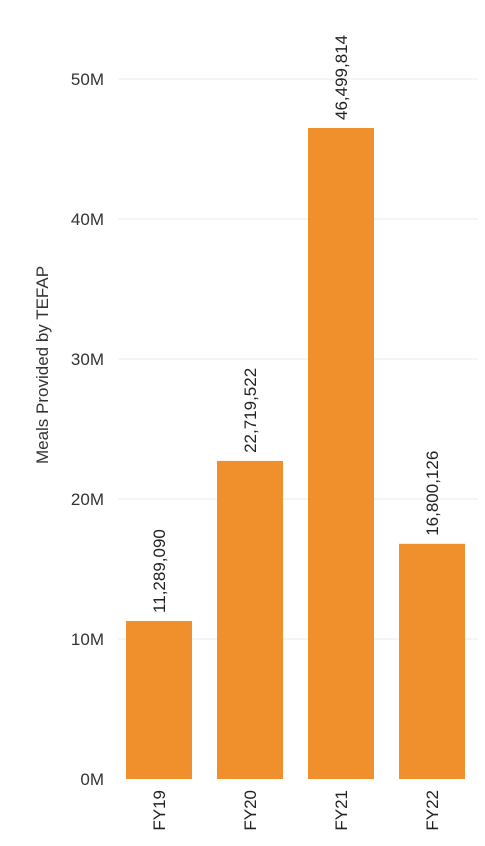 This screenshot has height=846, width=485. I want to click on data-label: 11,289,090, so click(159, 571).